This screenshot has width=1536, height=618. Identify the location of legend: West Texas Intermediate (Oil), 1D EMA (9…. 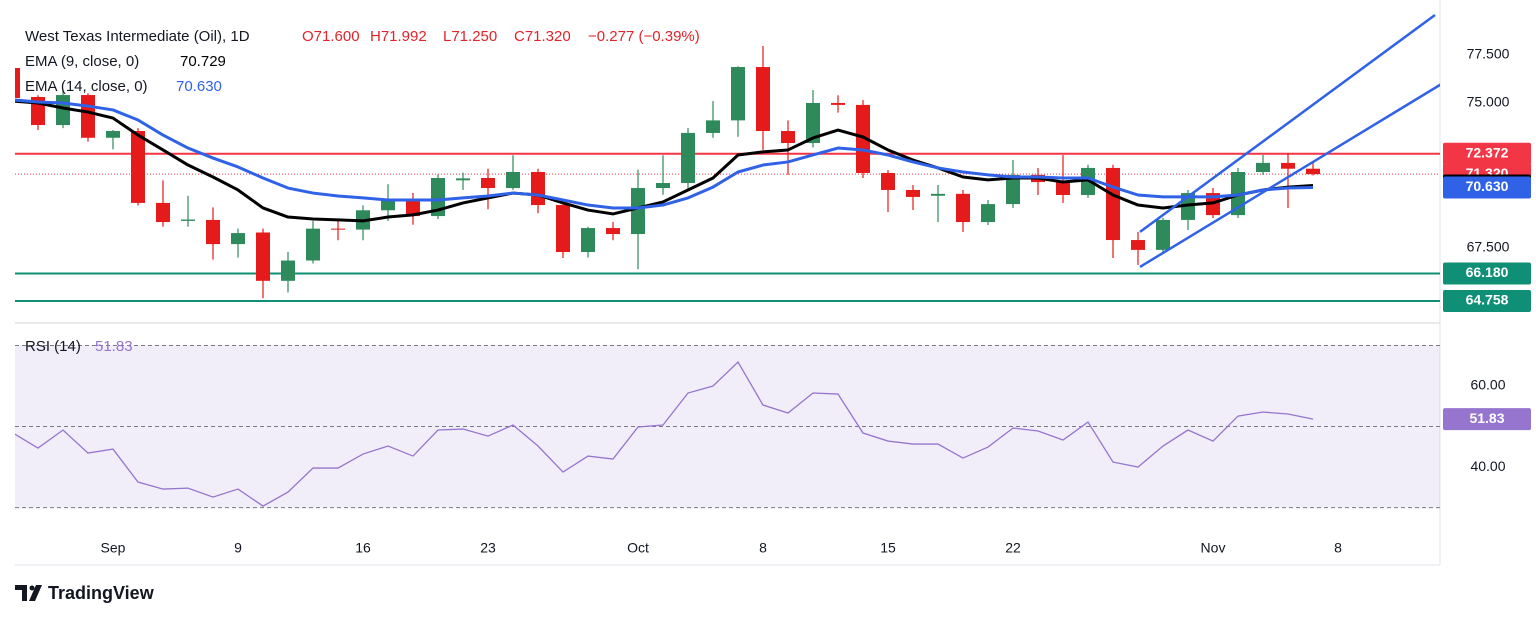
(137, 191).